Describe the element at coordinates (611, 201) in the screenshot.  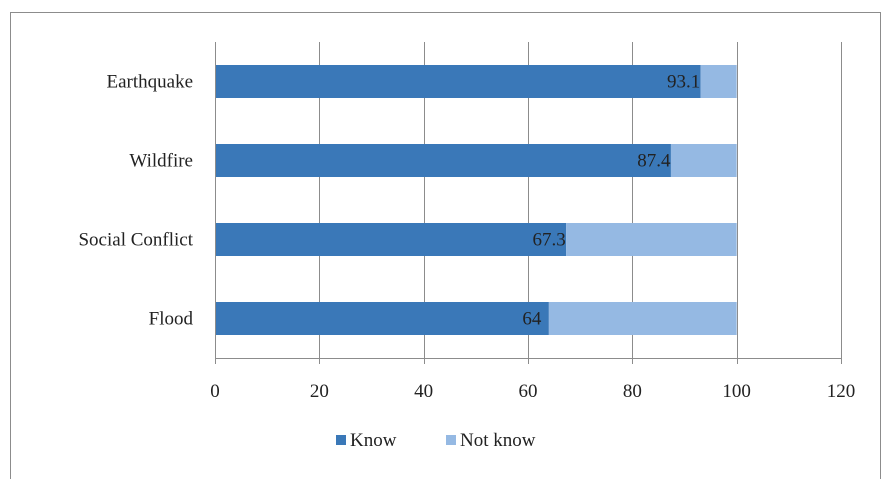
I see `data-labels: 93.1 87.4 67.3 64` at that location.